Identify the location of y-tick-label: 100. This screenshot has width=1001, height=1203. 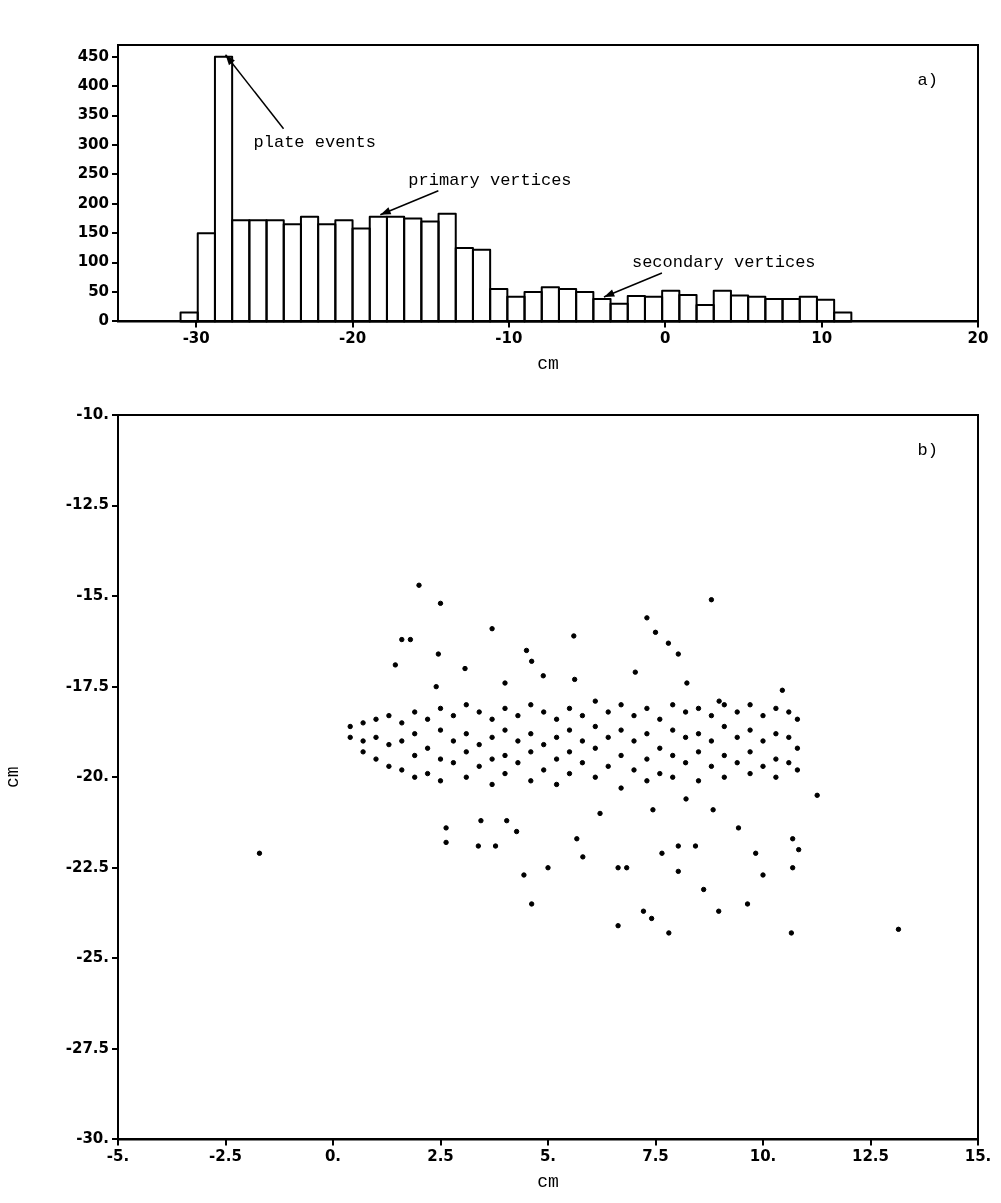
(93, 261).